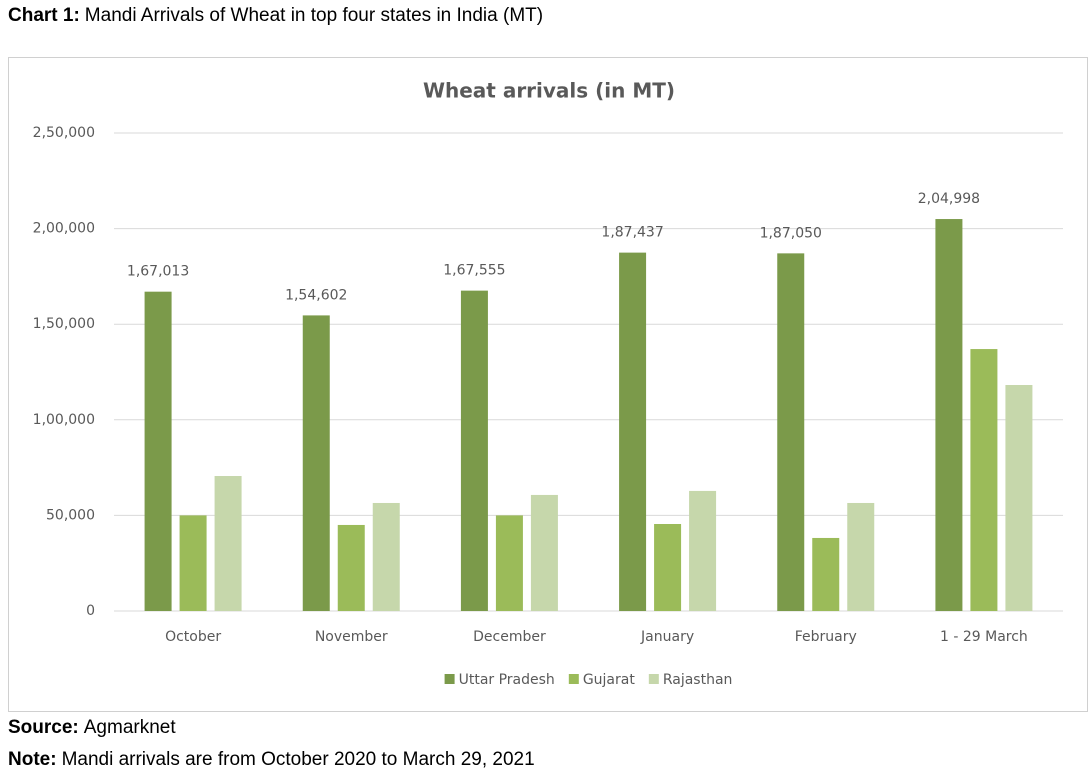 This screenshot has height=774, width=1092. Describe the element at coordinates (667, 637) in the screenshot. I see `x-tick-label: January` at that location.